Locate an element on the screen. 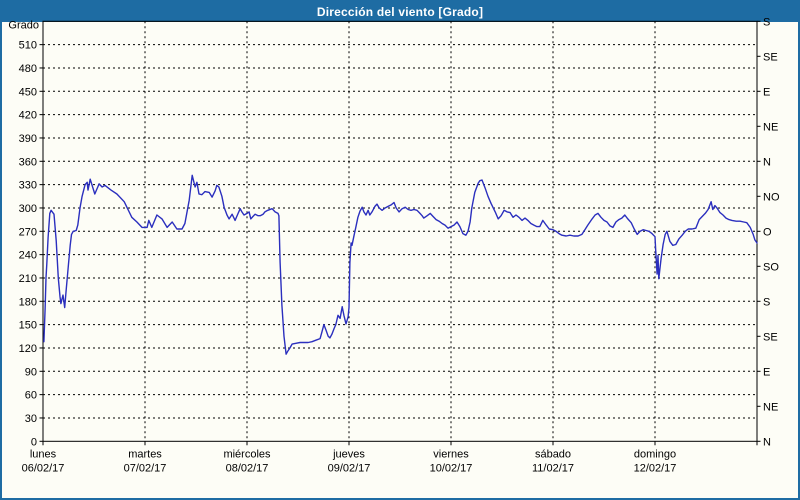  y-left-tick-label: 120 is located at coordinates (28, 349).